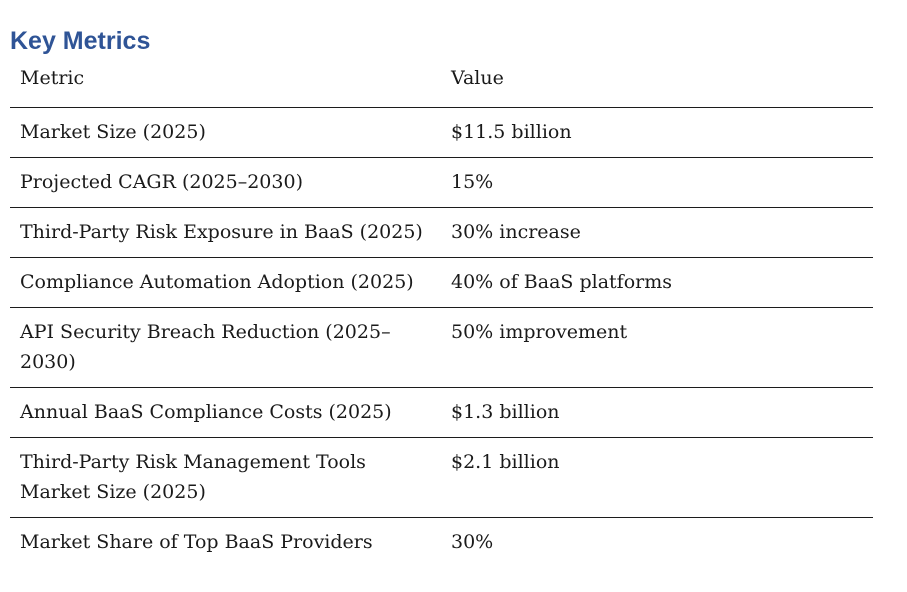  Describe the element at coordinates (52, 78) in the screenshot. I see `column-header-metric: Metric` at that location.